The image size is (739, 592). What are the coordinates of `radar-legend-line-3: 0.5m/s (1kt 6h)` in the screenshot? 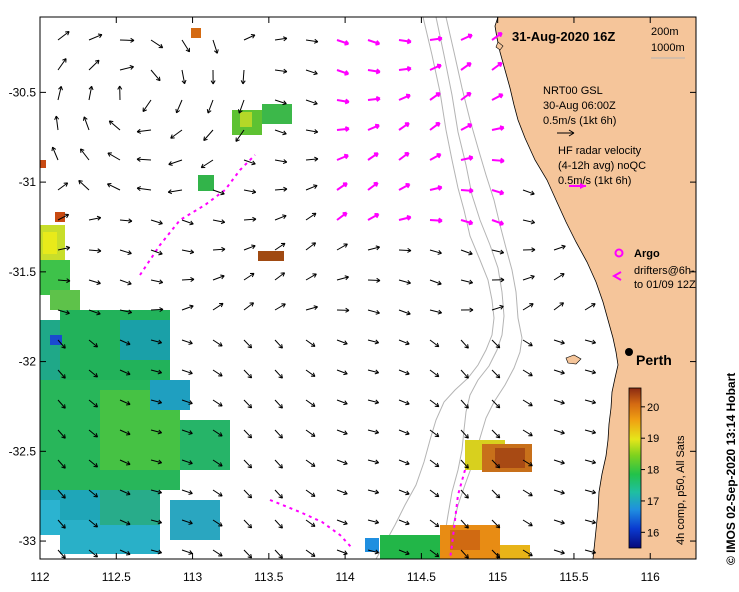 It's located at (594, 181).